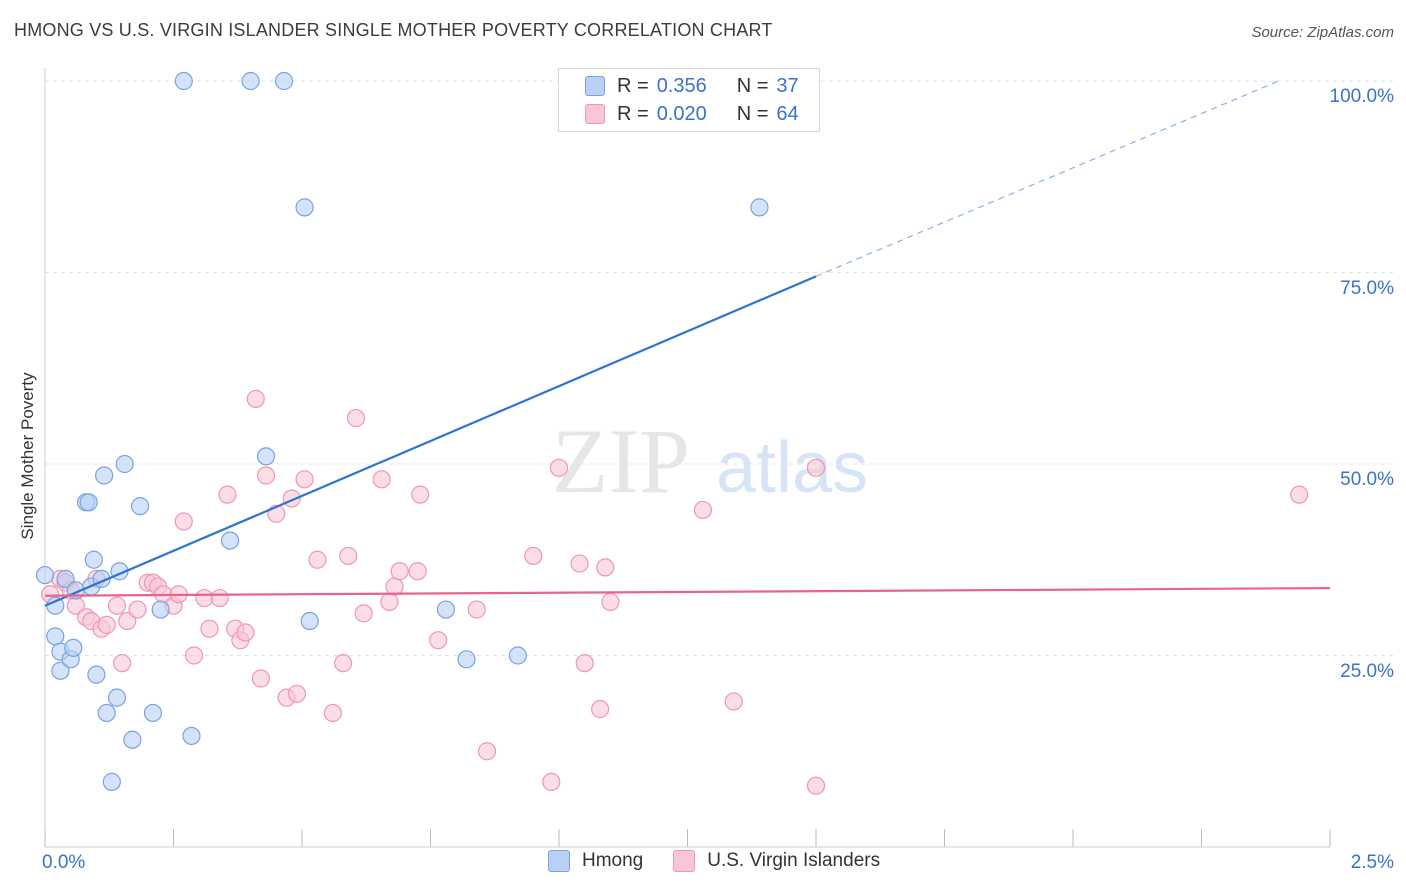 The image size is (1406, 892). I want to click on legend-row-vi: R = 0.020 N = 64, so click(692, 114).